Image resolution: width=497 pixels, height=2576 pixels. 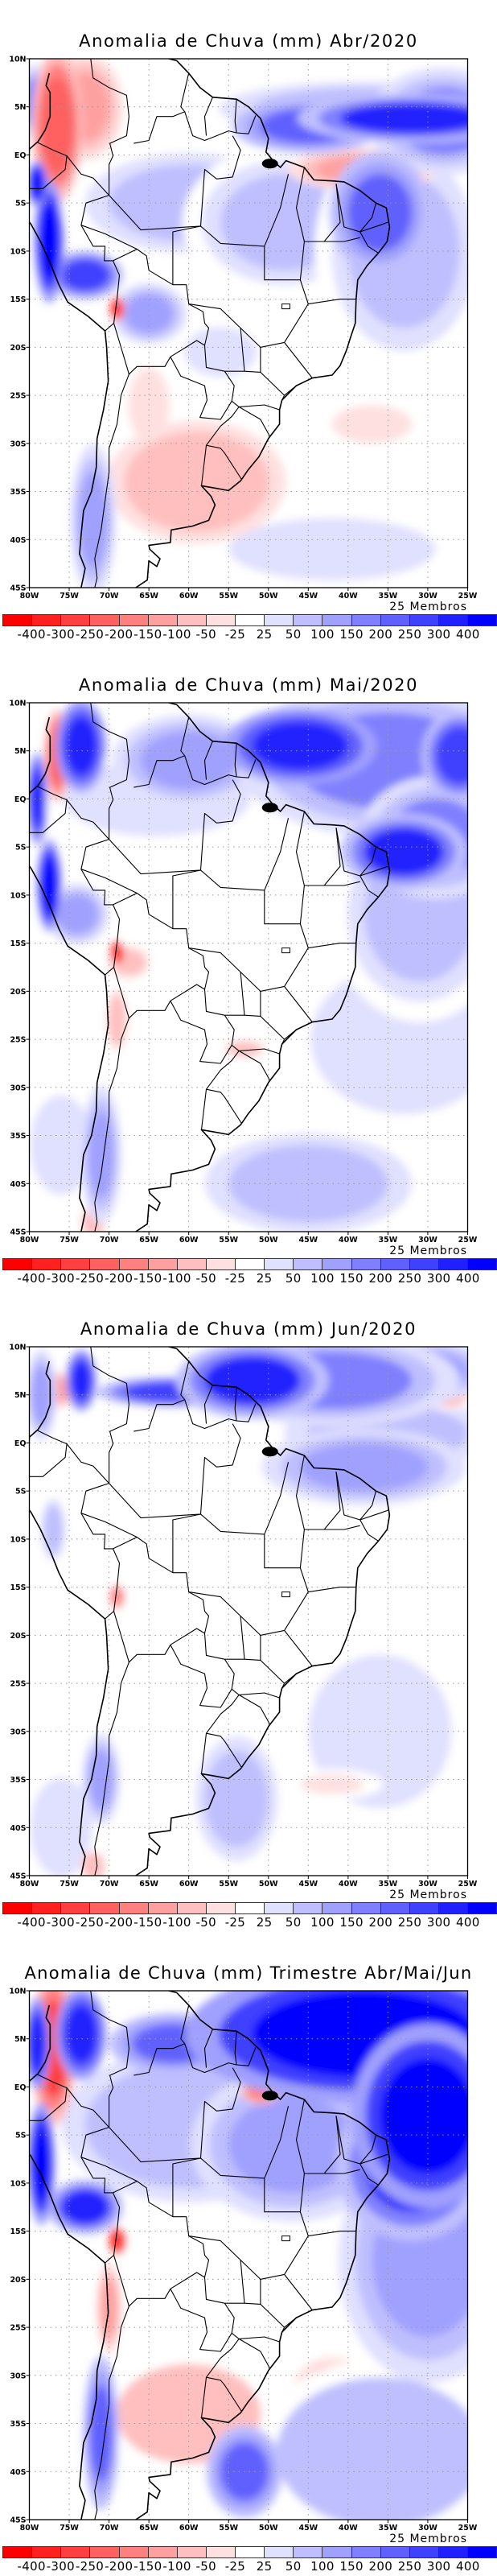 I want to click on lon-tick-label: 80W, so click(x=29, y=596).